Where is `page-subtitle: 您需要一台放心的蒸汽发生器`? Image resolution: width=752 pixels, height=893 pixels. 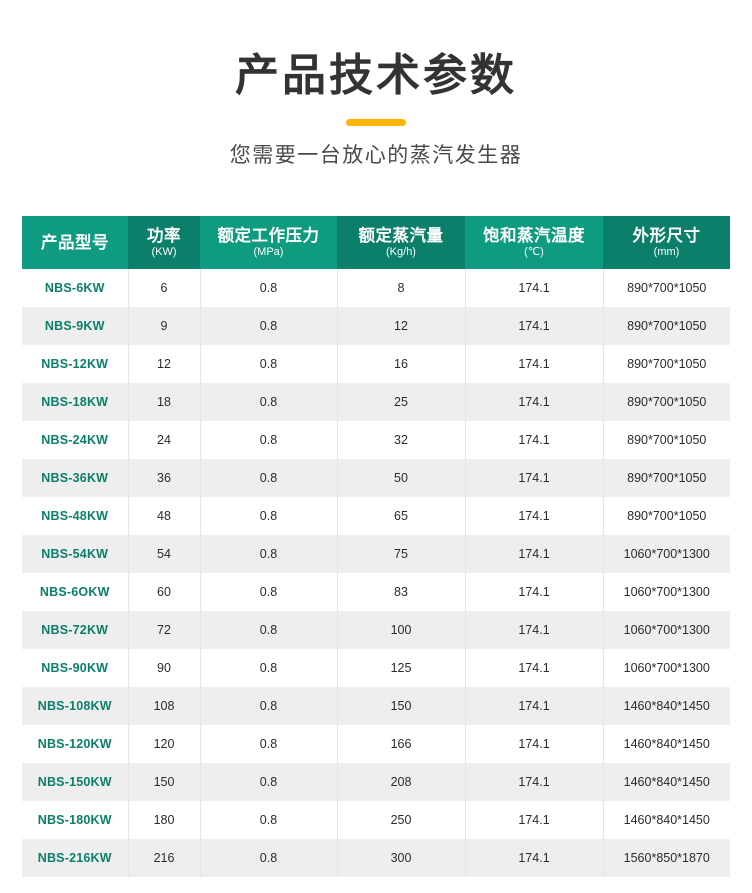 page-subtitle: 您需要一台放心的蒸汽发生器 is located at coordinates (376, 155).